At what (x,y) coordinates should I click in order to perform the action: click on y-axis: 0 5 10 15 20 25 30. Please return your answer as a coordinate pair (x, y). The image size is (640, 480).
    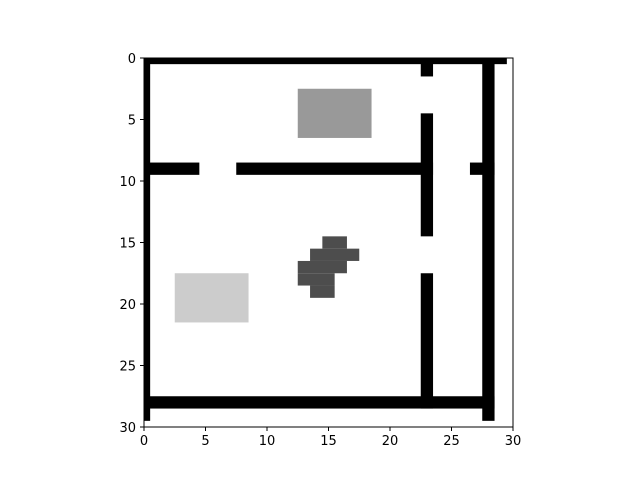
    Looking at the image, I should click on (131, 244).